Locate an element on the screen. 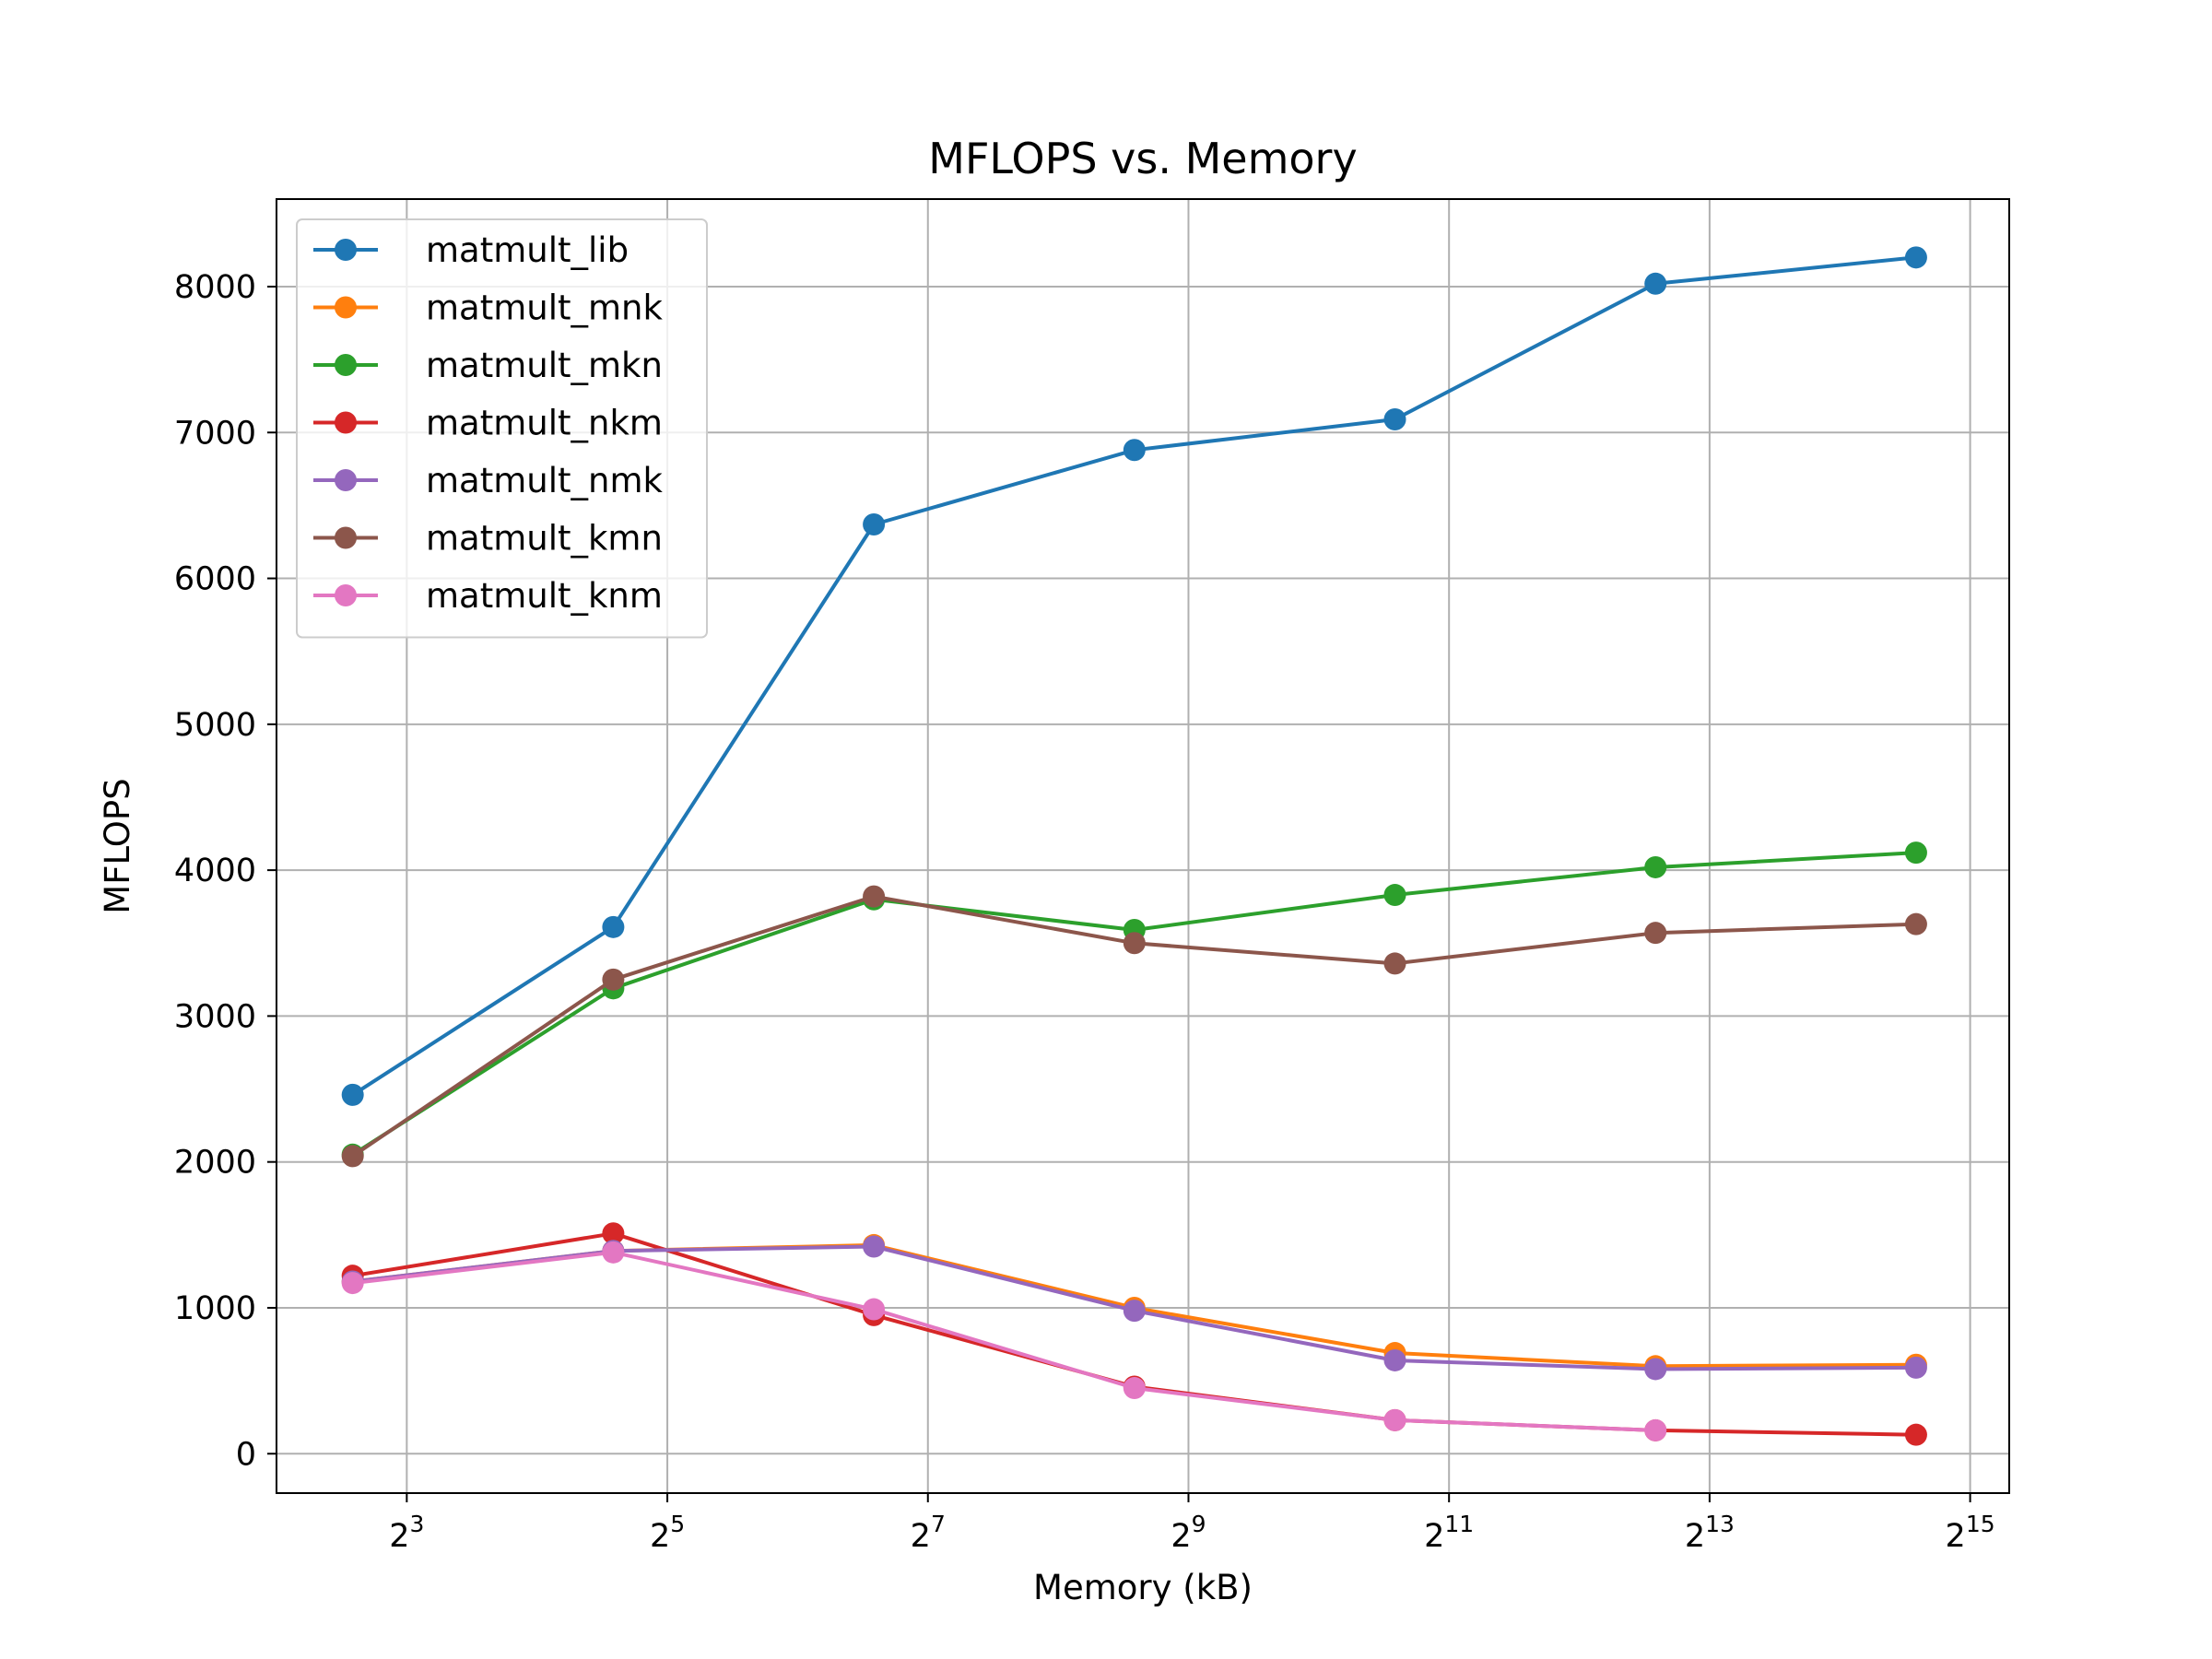  series-matmult_kmn is located at coordinates (1134, 1026).